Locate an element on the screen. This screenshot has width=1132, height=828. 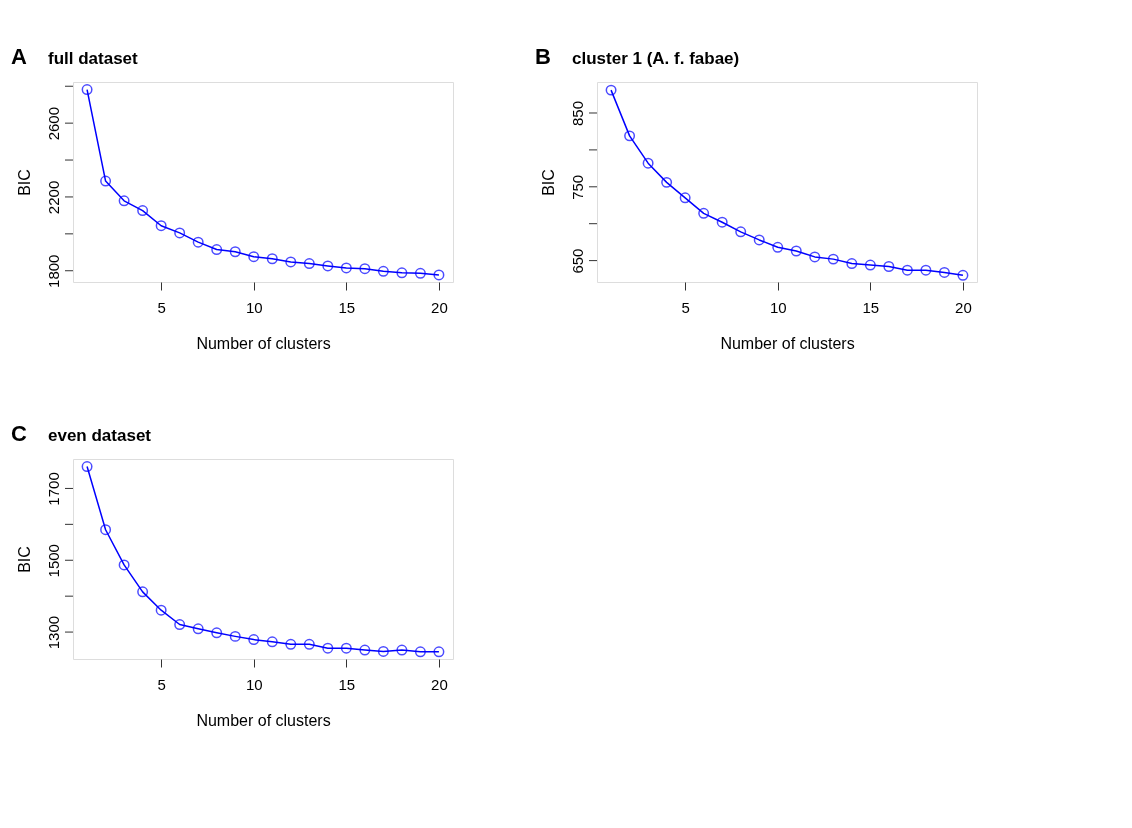
y-tick-label: 750 is located at coordinates (577, 187).